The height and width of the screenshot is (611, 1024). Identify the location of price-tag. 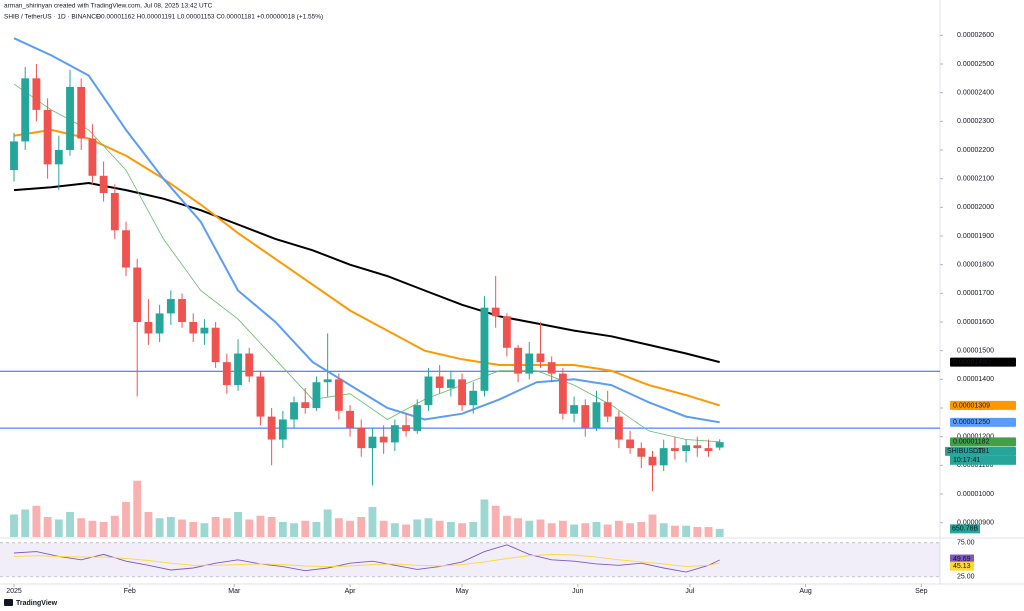
(983, 422).